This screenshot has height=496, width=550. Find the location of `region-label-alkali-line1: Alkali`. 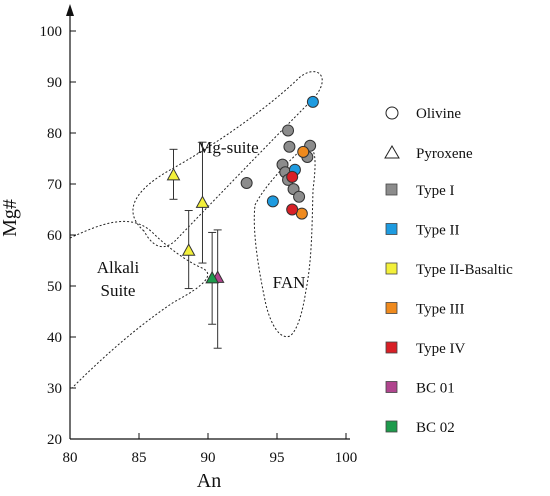

region-label-alkali-line1: Alkali is located at coordinates (118, 267).